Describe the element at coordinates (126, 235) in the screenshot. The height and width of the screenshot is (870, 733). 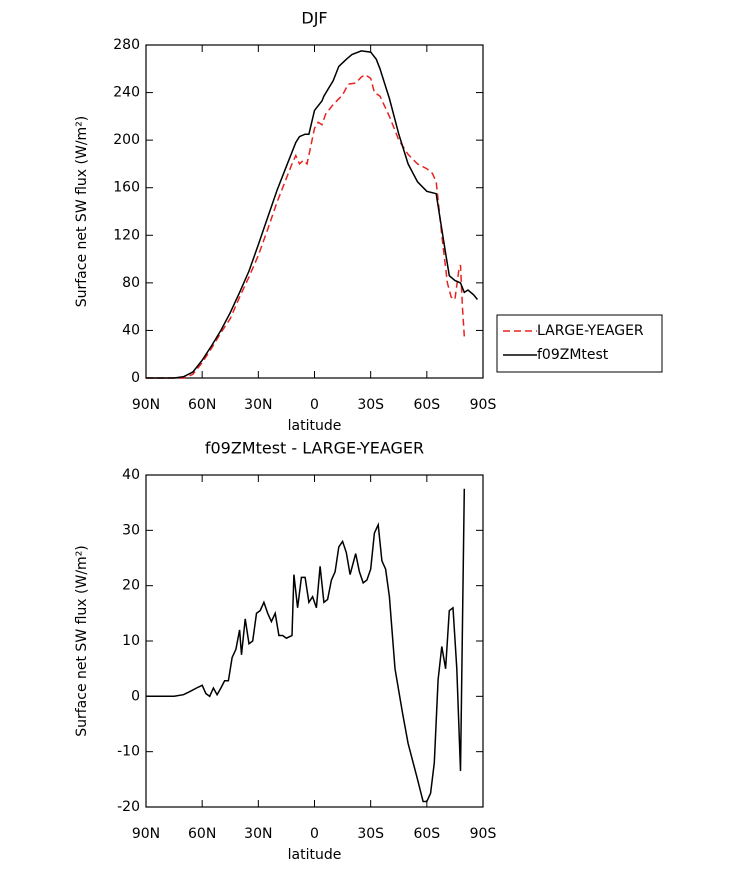
I see `y-tick-label: 120` at that location.